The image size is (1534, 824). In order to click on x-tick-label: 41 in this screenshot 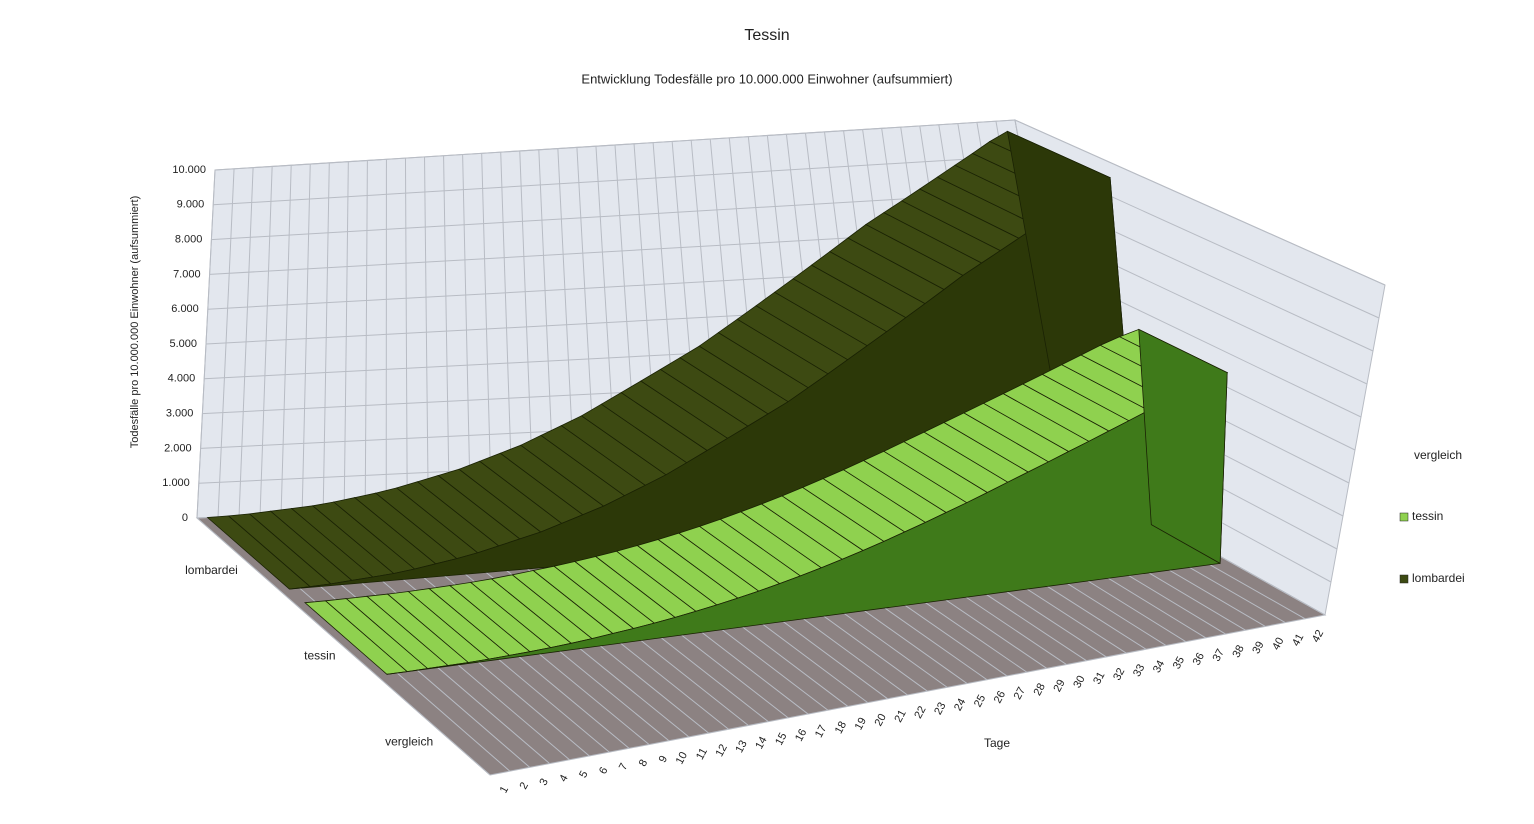, I will do `click(1298, 640)`.